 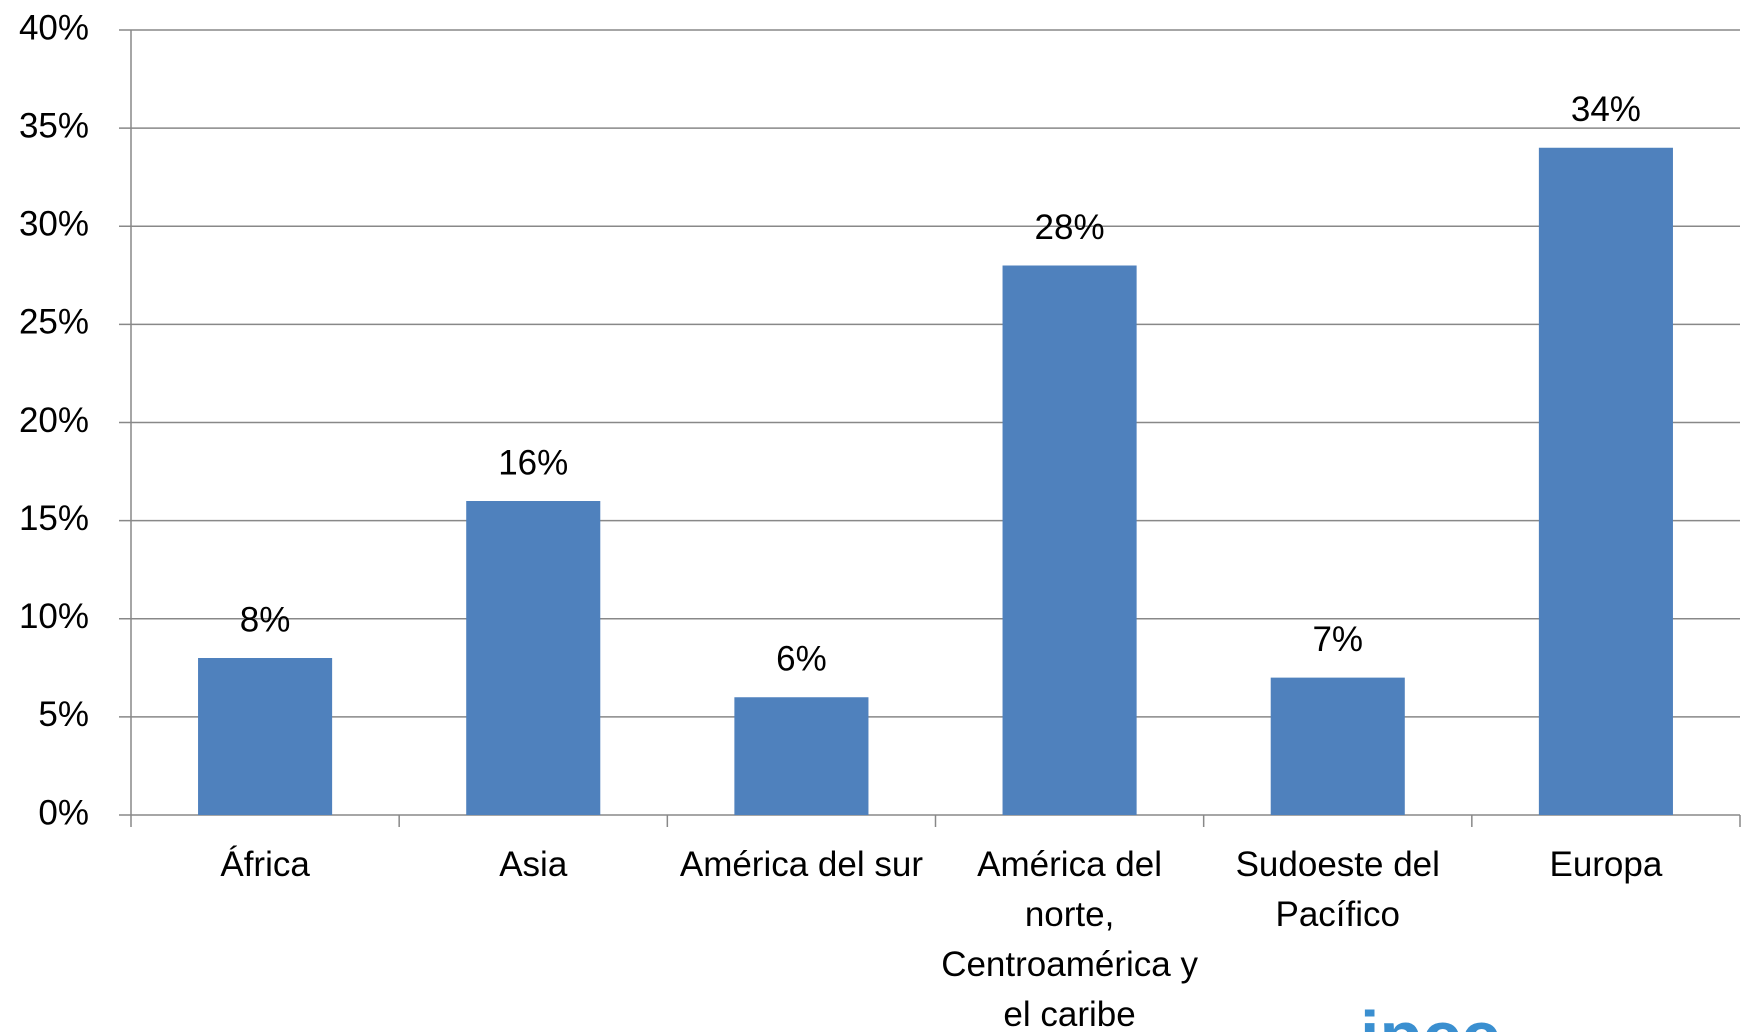 I want to click on label-line: Asia, so click(x=533, y=864).